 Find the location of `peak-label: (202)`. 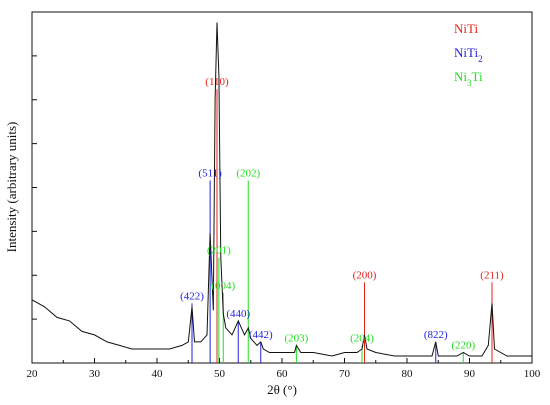

peak-label: (202) is located at coordinates (248, 173).